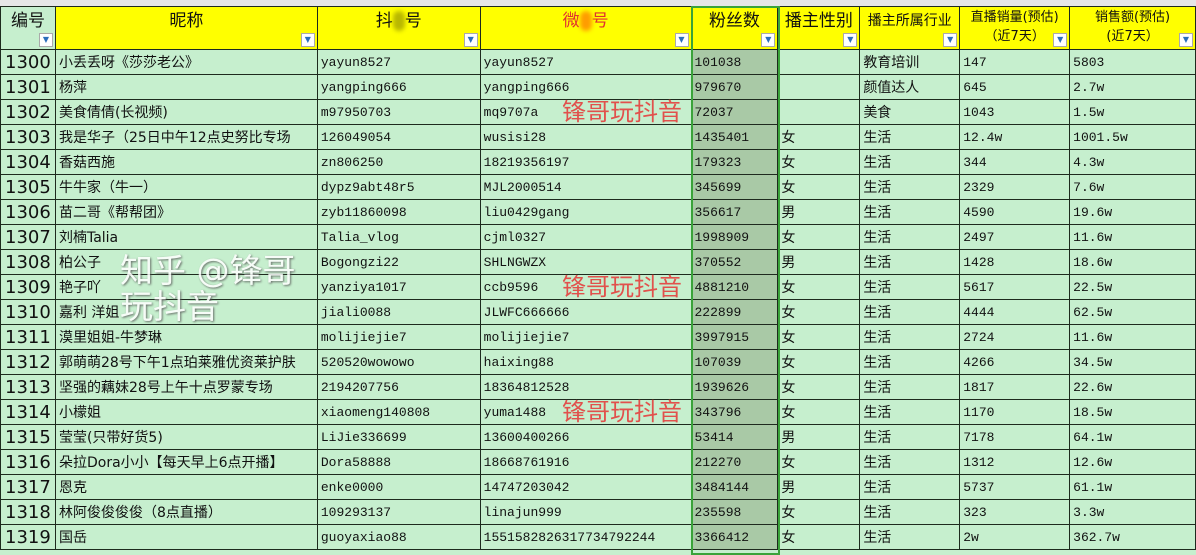 The height and width of the screenshot is (555, 1196). What do you see at coordinates (1132, 162) in the screenshot?
I see `cell-revenue: 4.3w` at bounding box center [1132, 162].